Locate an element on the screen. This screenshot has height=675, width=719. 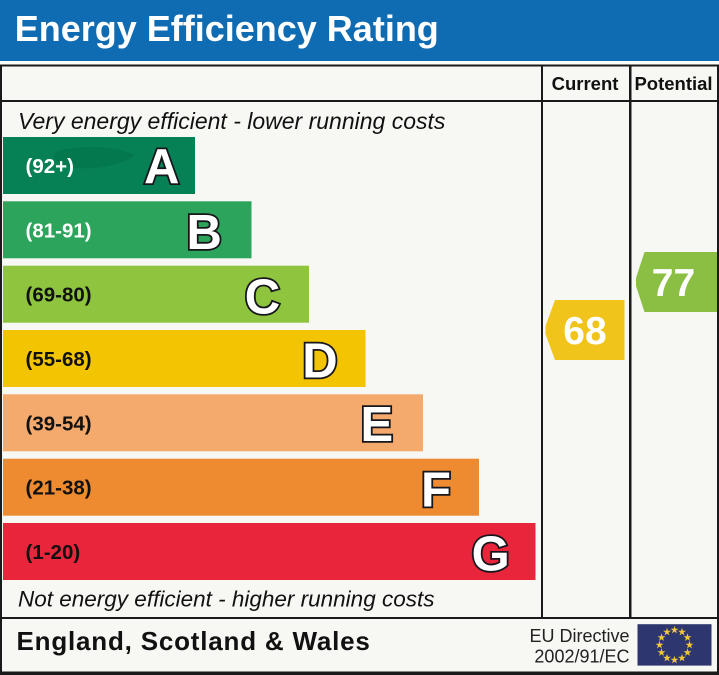
svg-text: Potential is located at coordinates (673, 83).